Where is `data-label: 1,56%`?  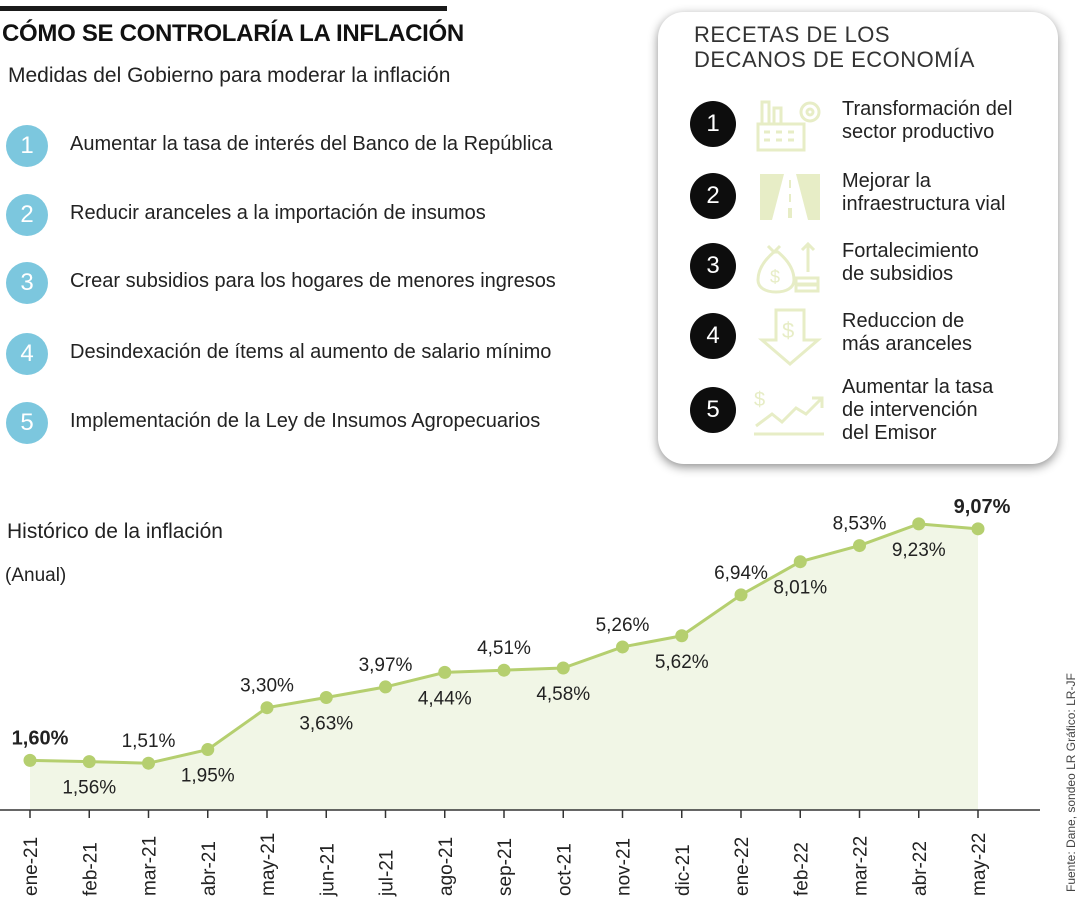
data-label: 1,56% is located at coordinates (89, 788).